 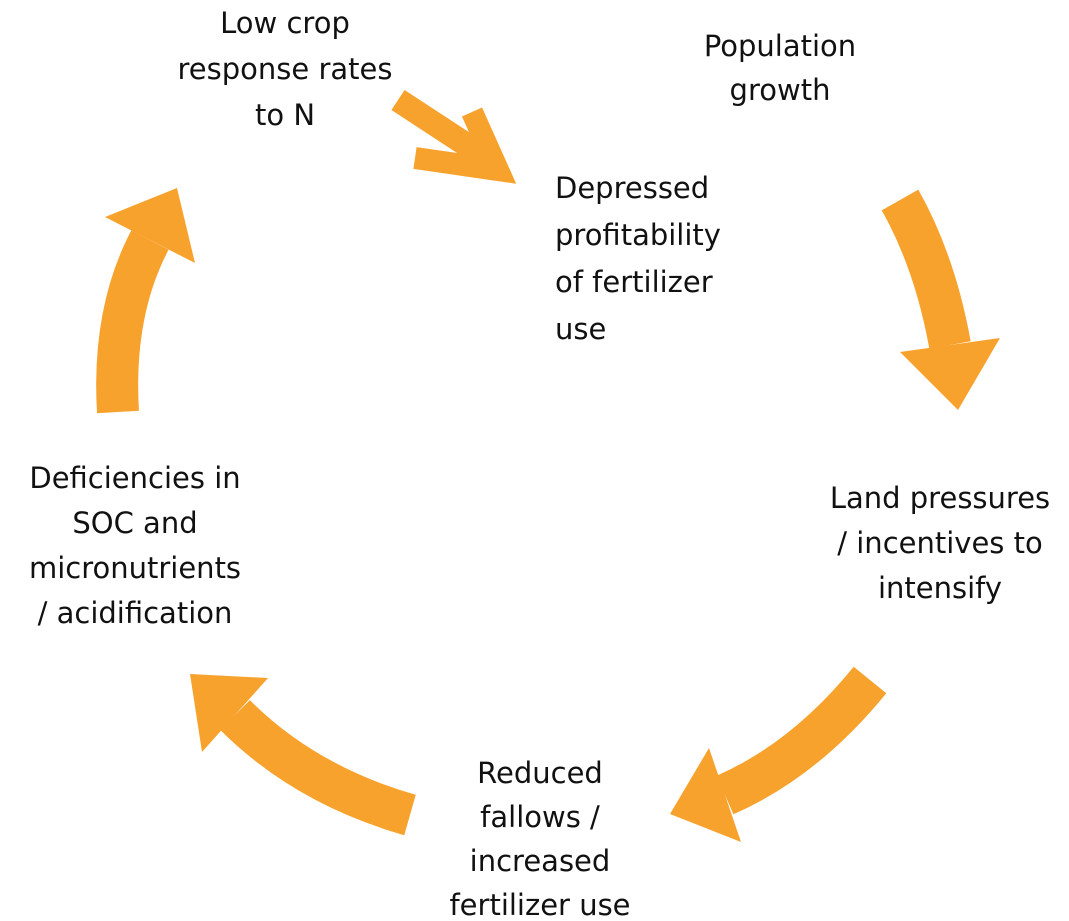 What do you see at coordinates (540, 861) in the screenshot?
I see `node-label: increased` at bounding box center [540, 861].